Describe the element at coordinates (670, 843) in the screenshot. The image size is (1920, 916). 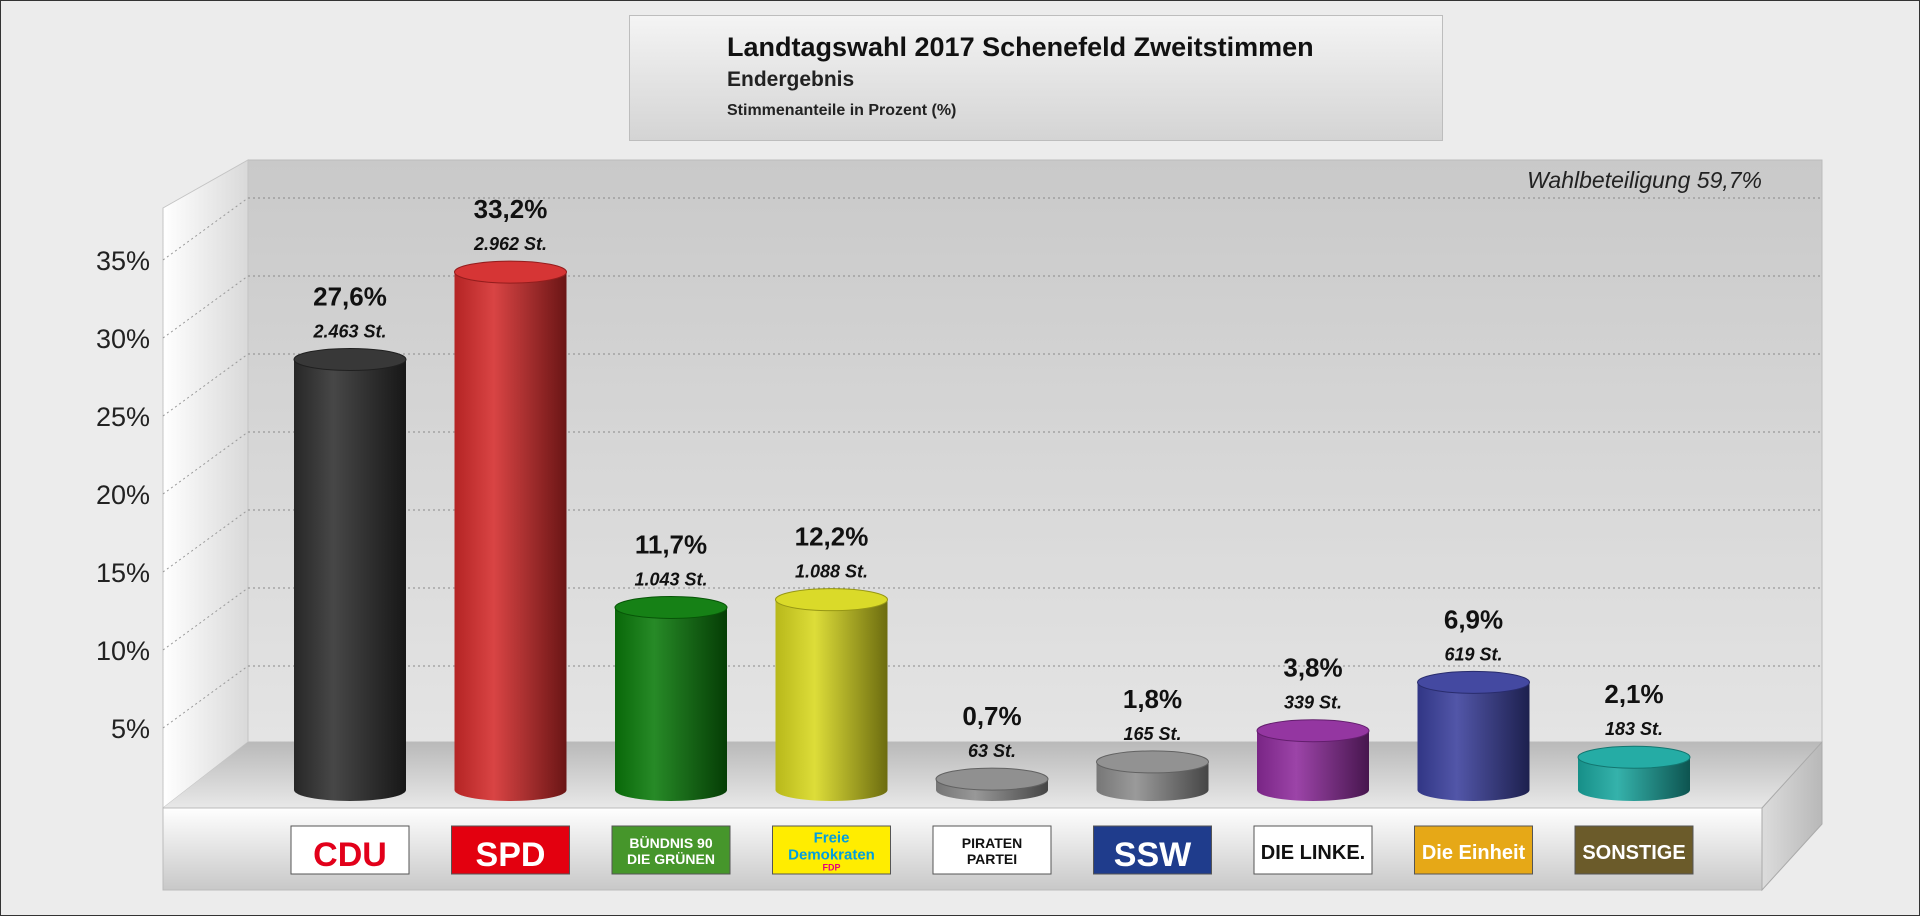
I see `logo-text: BÜNDNIS 90` at that location.